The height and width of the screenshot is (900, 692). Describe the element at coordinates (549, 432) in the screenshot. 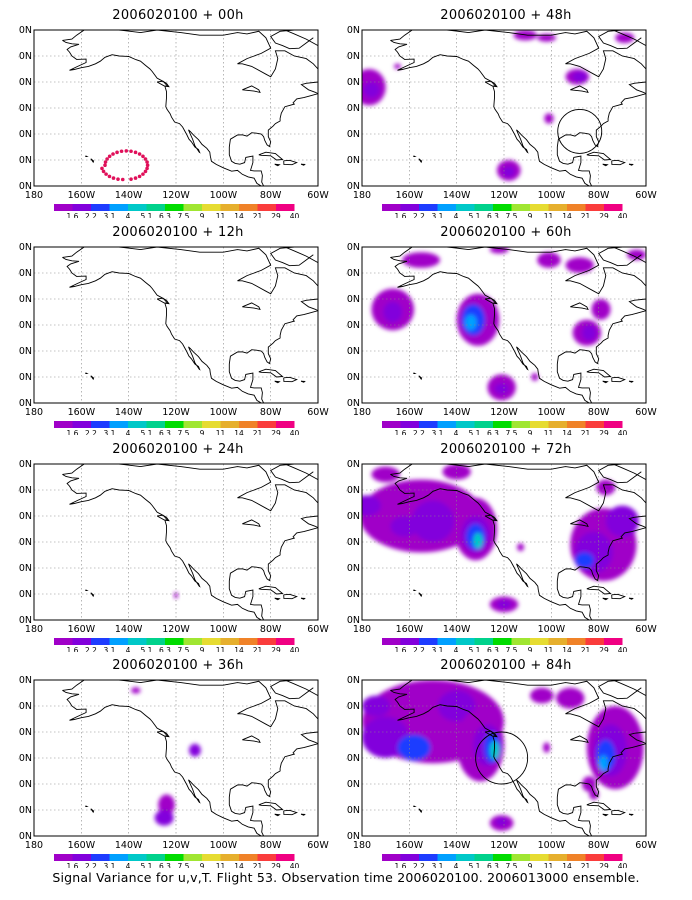

I see `colorbar-label: 11` at that location.